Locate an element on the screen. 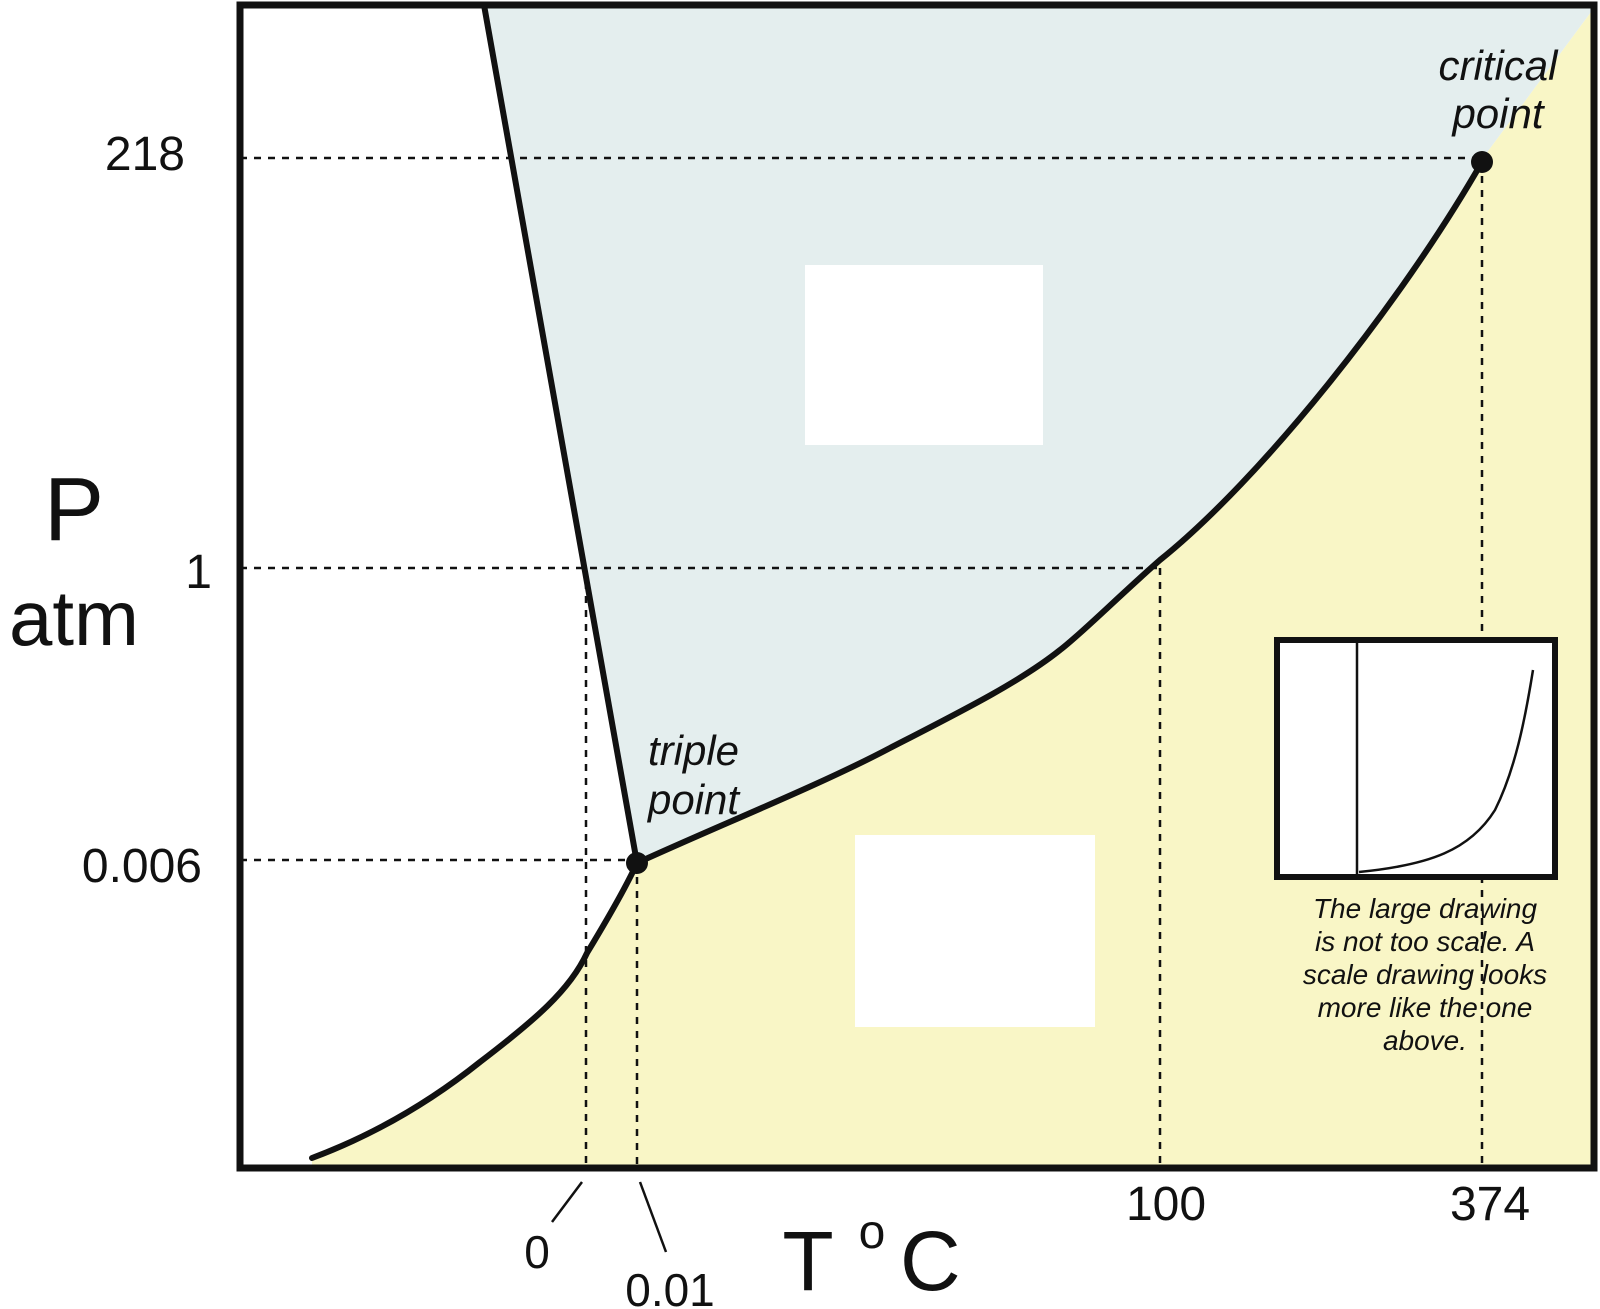 This screenshot has width=1600, height=1309. critical-point-label: point is located at coordinates (1497, 113).